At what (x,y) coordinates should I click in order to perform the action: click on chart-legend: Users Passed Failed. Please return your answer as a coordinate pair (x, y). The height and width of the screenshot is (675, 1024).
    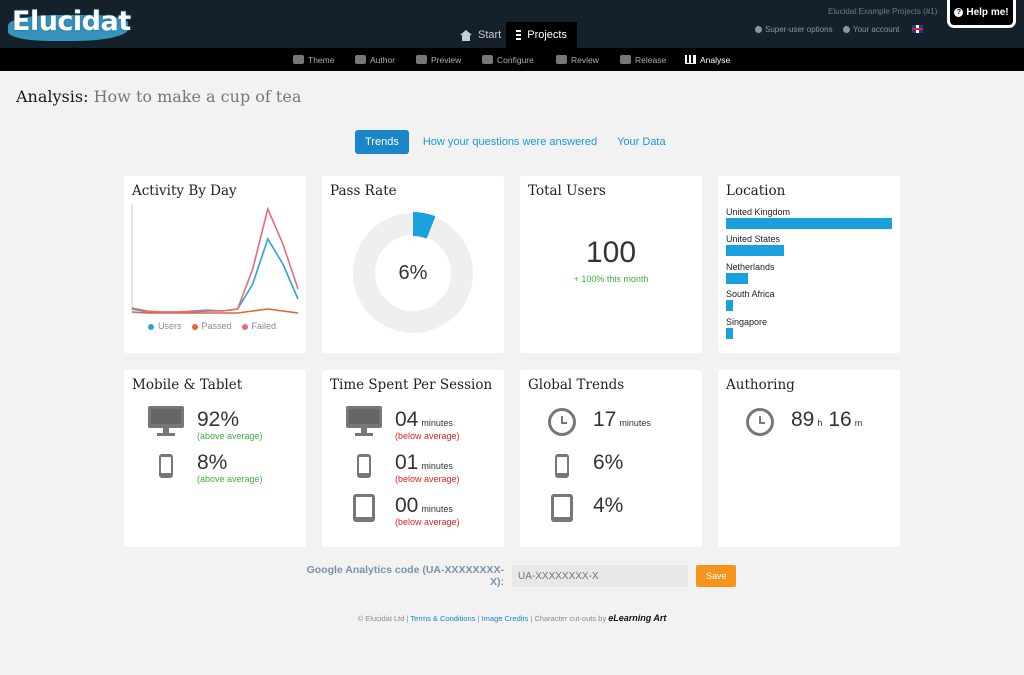
    Looking at the image, I should click on (212, 326).